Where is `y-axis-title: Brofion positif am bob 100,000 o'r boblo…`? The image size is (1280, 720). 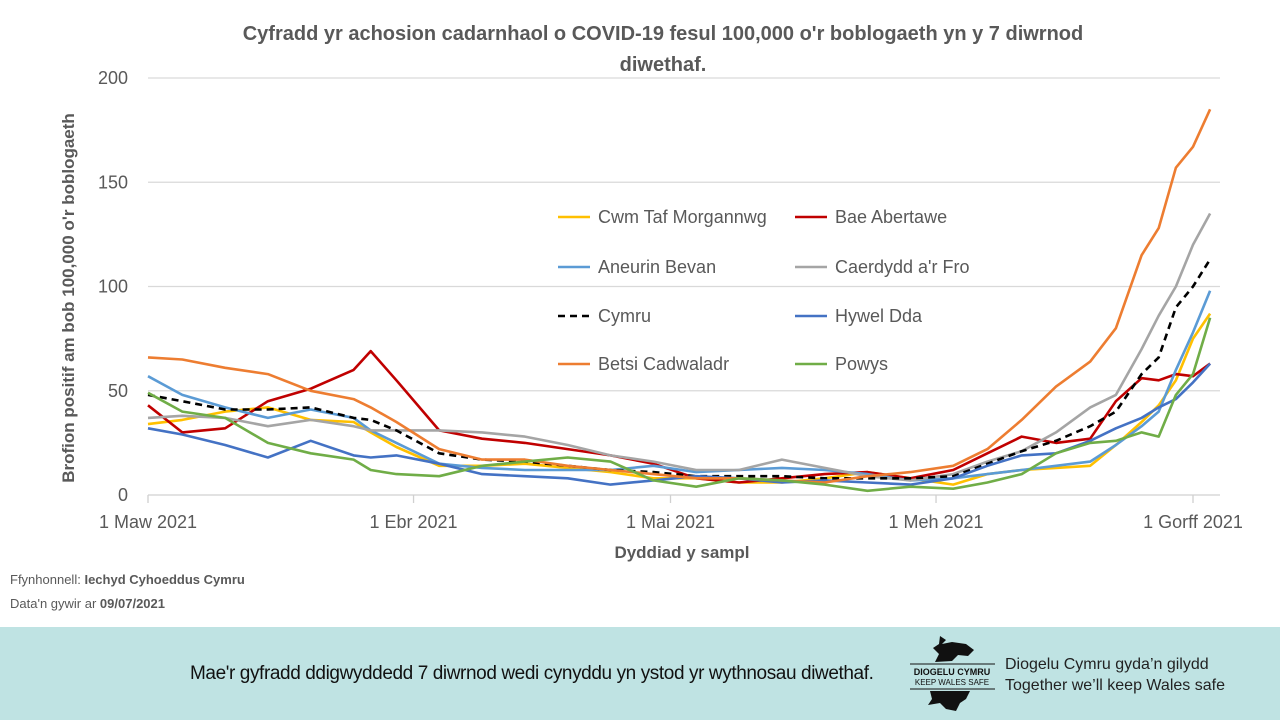 y-axis-title: Brofion positif am bob 100,000 o'r boblo… is located at coordinates (68, 298).